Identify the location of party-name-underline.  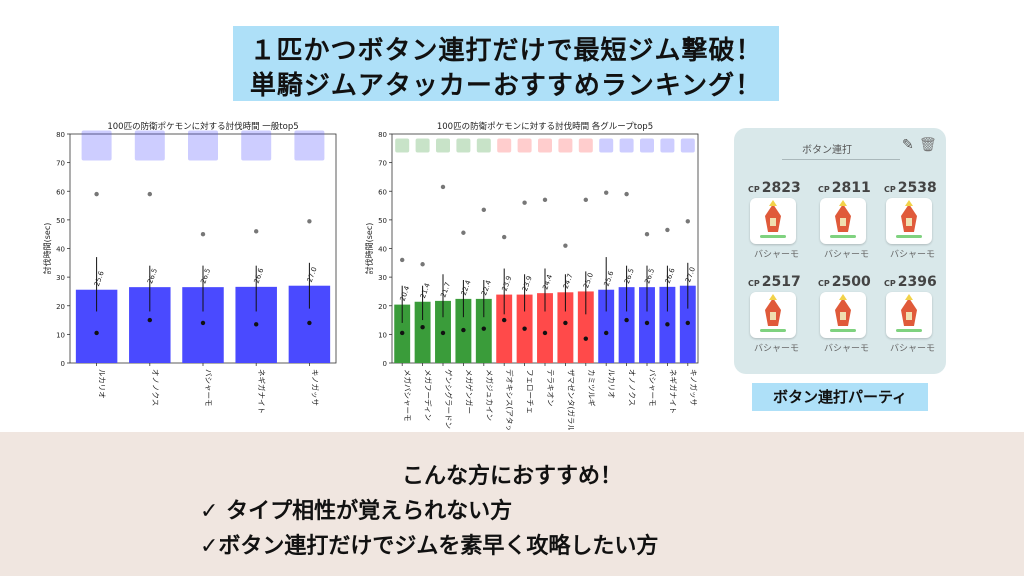
(841, 159).